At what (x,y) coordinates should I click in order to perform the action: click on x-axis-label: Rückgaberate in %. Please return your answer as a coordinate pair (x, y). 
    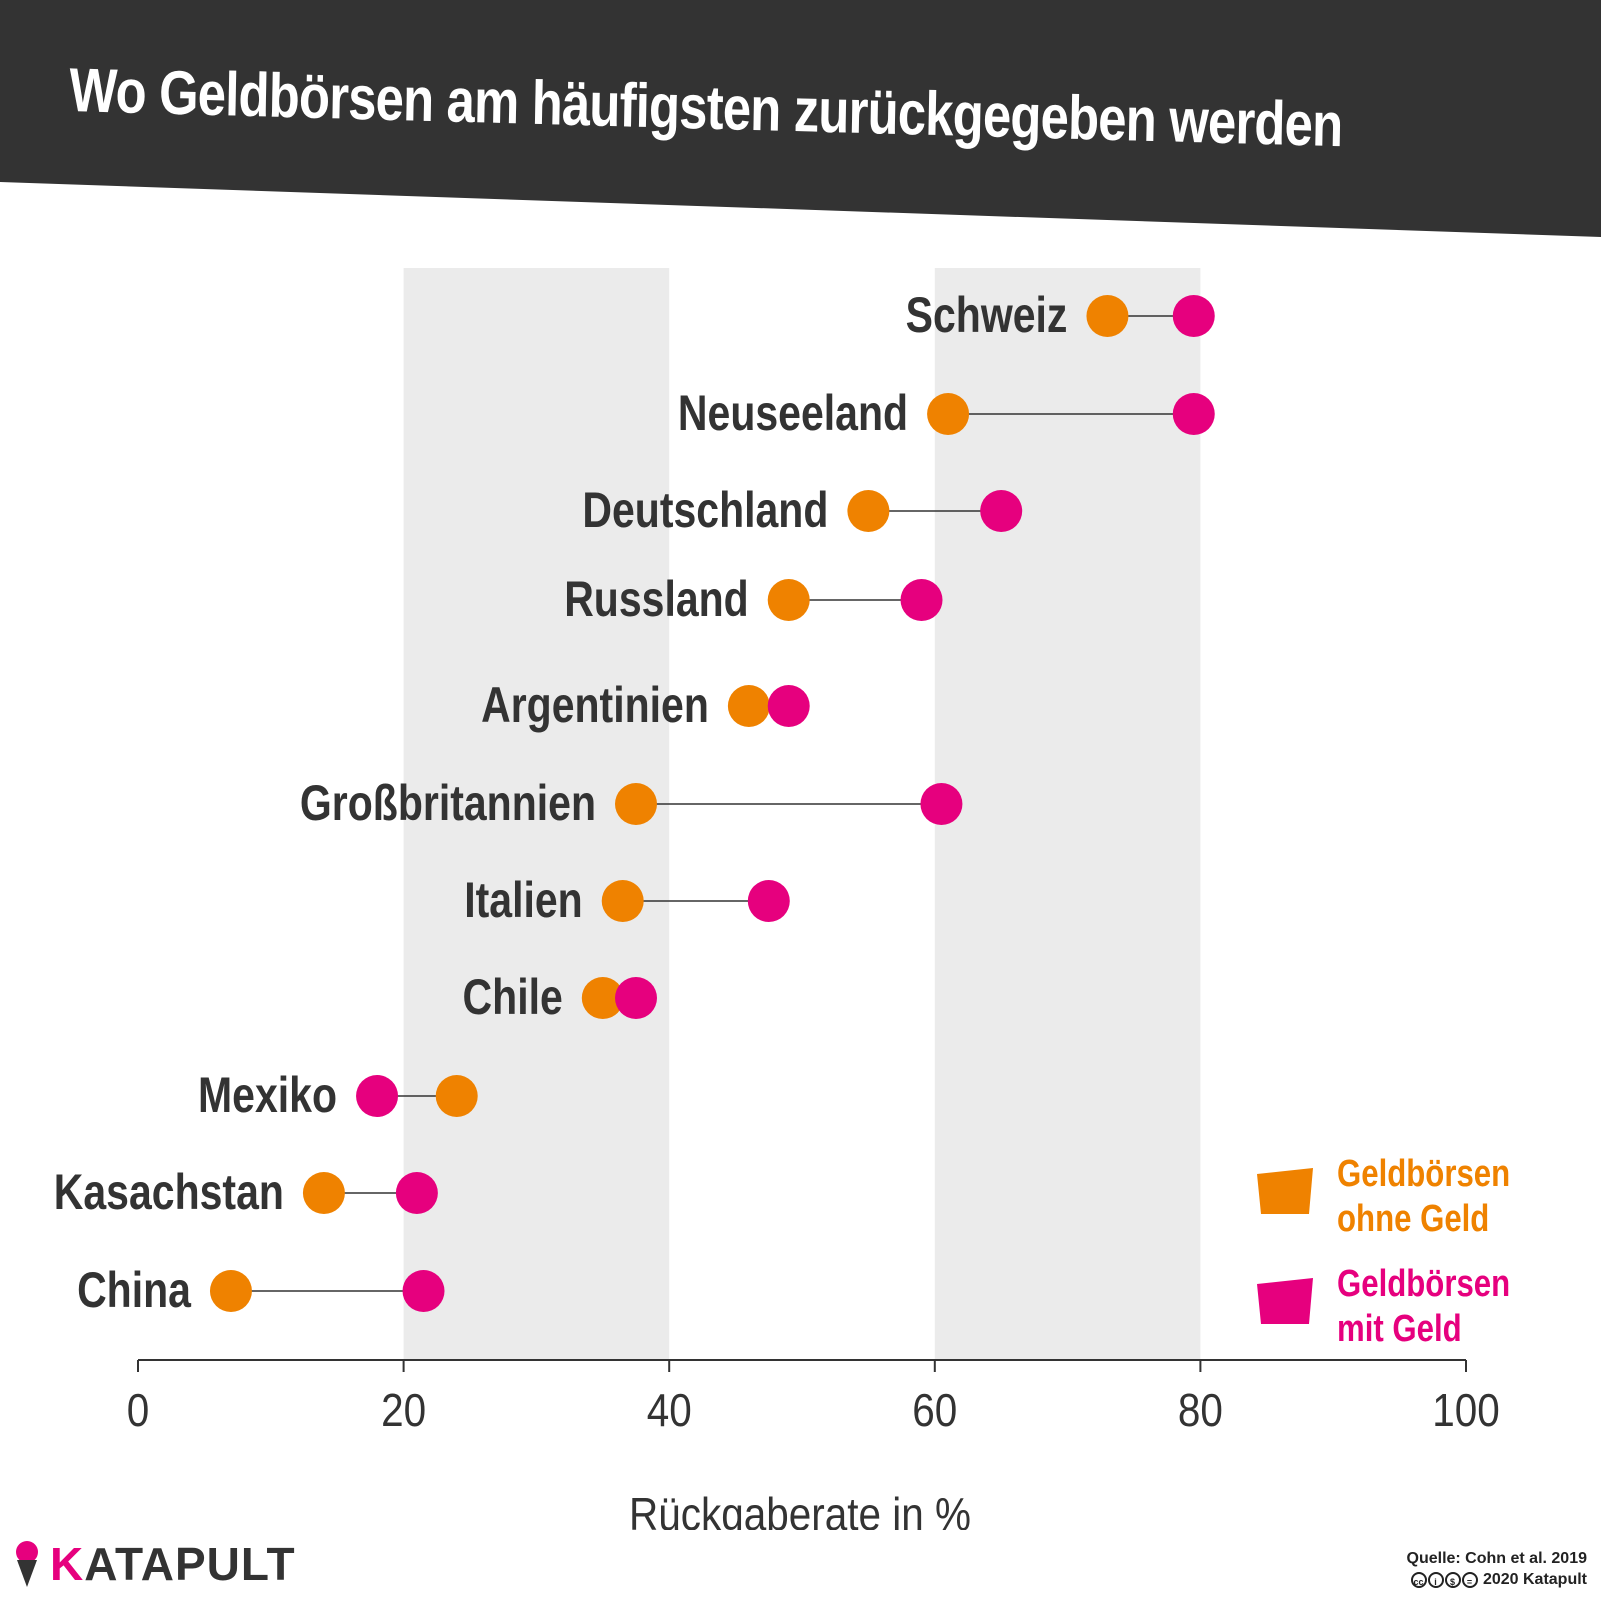
    Looking at the image, I should click on (800, 1510).